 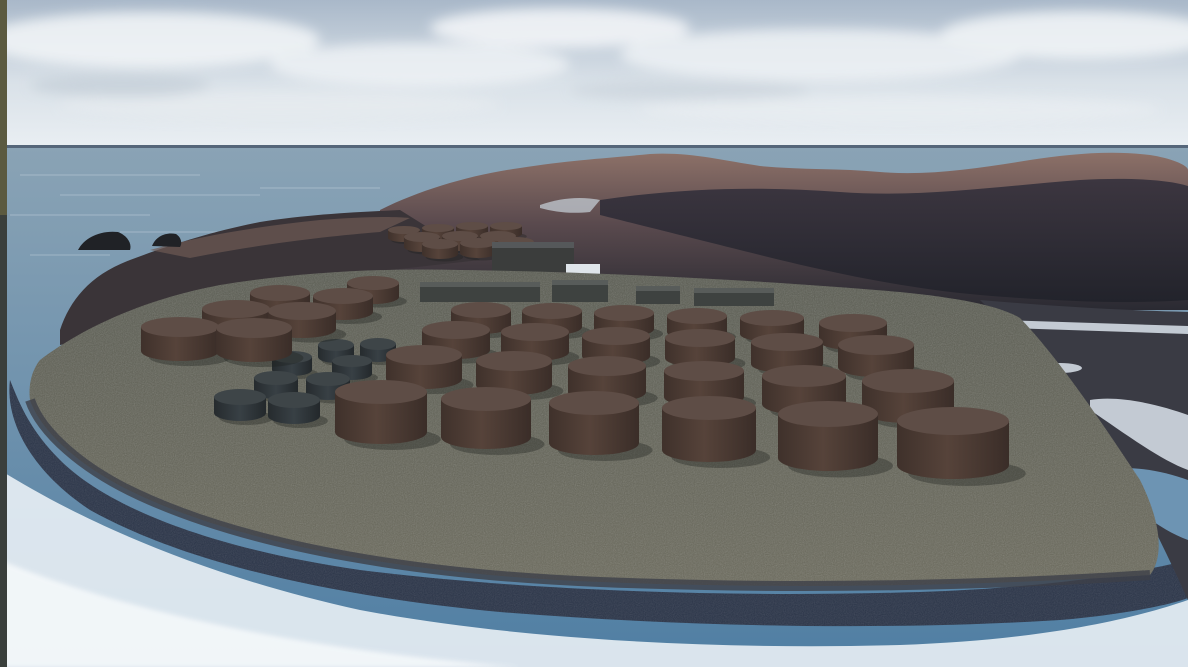 I want to click on pump-house-roofs, so click(x=597, y=286).